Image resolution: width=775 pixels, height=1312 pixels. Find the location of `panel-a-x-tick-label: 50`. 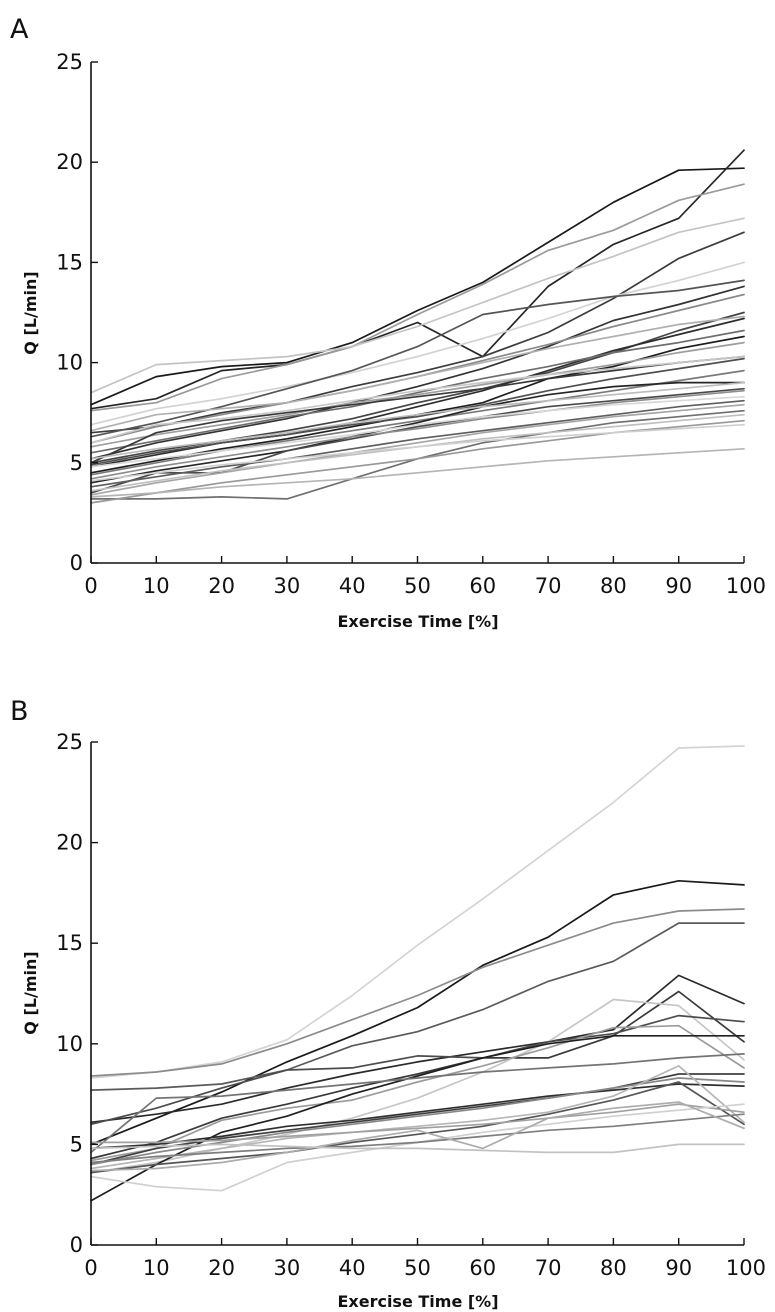

panel-a-x-tick-label: 50 is located at coordinates (417, 586).